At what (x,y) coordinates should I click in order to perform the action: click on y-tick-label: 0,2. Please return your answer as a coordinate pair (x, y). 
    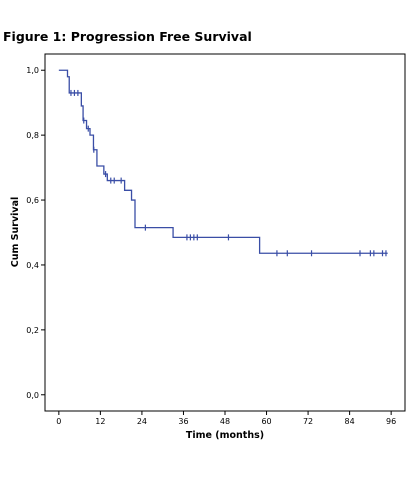
    Looking at the image, I should click on (32, 330).